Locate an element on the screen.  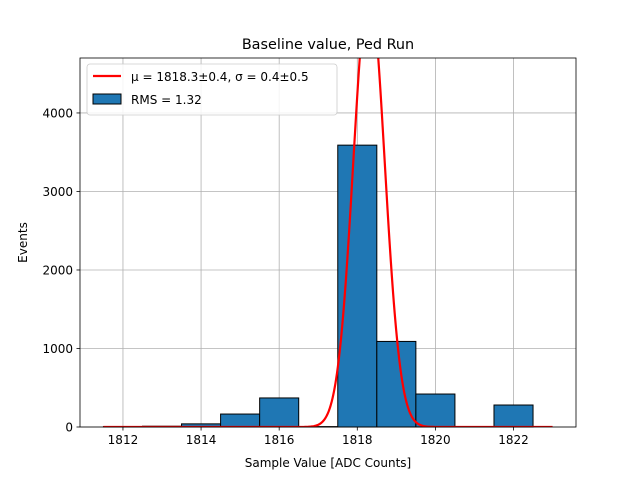
y-tick-label: 0 is located at coordinates (69, 427).